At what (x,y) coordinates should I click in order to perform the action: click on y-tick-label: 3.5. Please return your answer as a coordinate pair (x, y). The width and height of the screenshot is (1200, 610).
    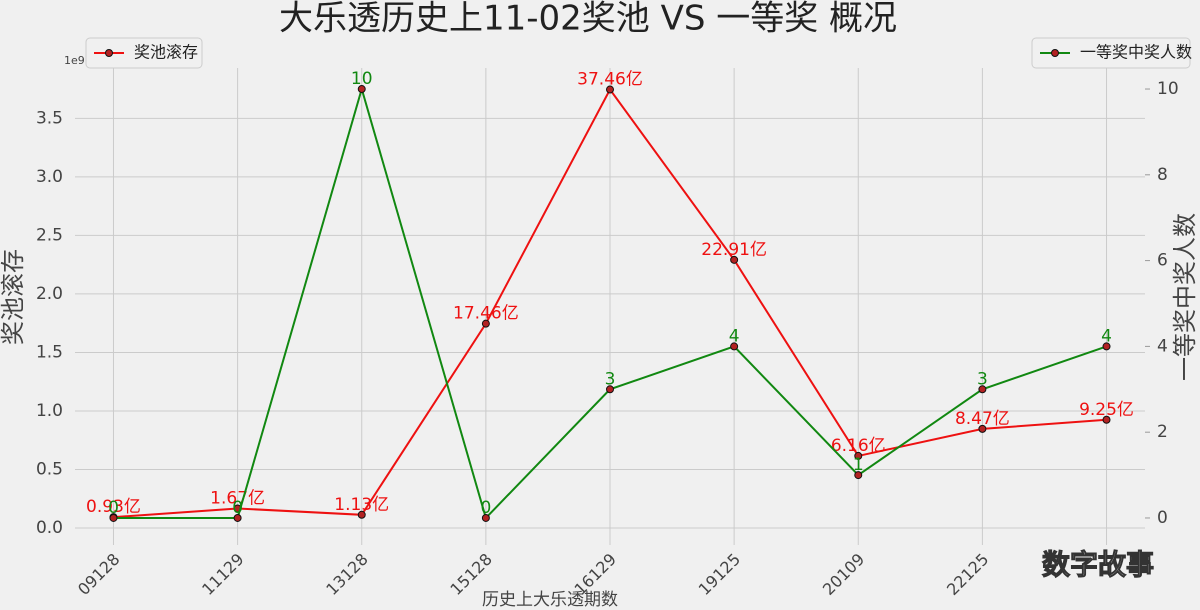
    Looking at the image, I should click on (49, 118).